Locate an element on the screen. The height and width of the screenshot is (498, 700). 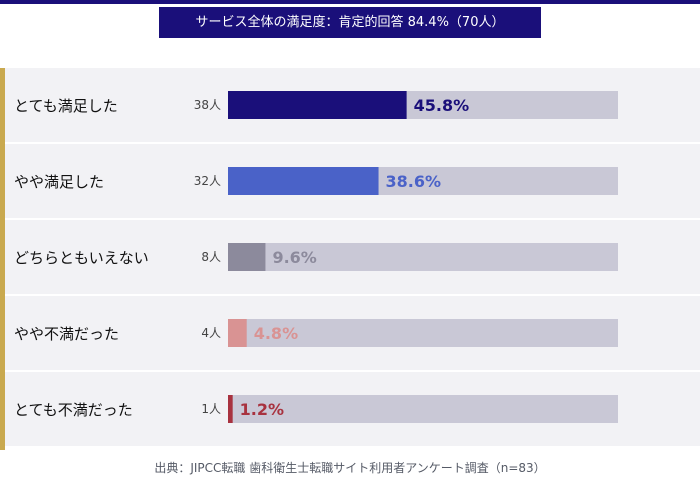
value-label: 45.8% is located at coordinates (442, 105).